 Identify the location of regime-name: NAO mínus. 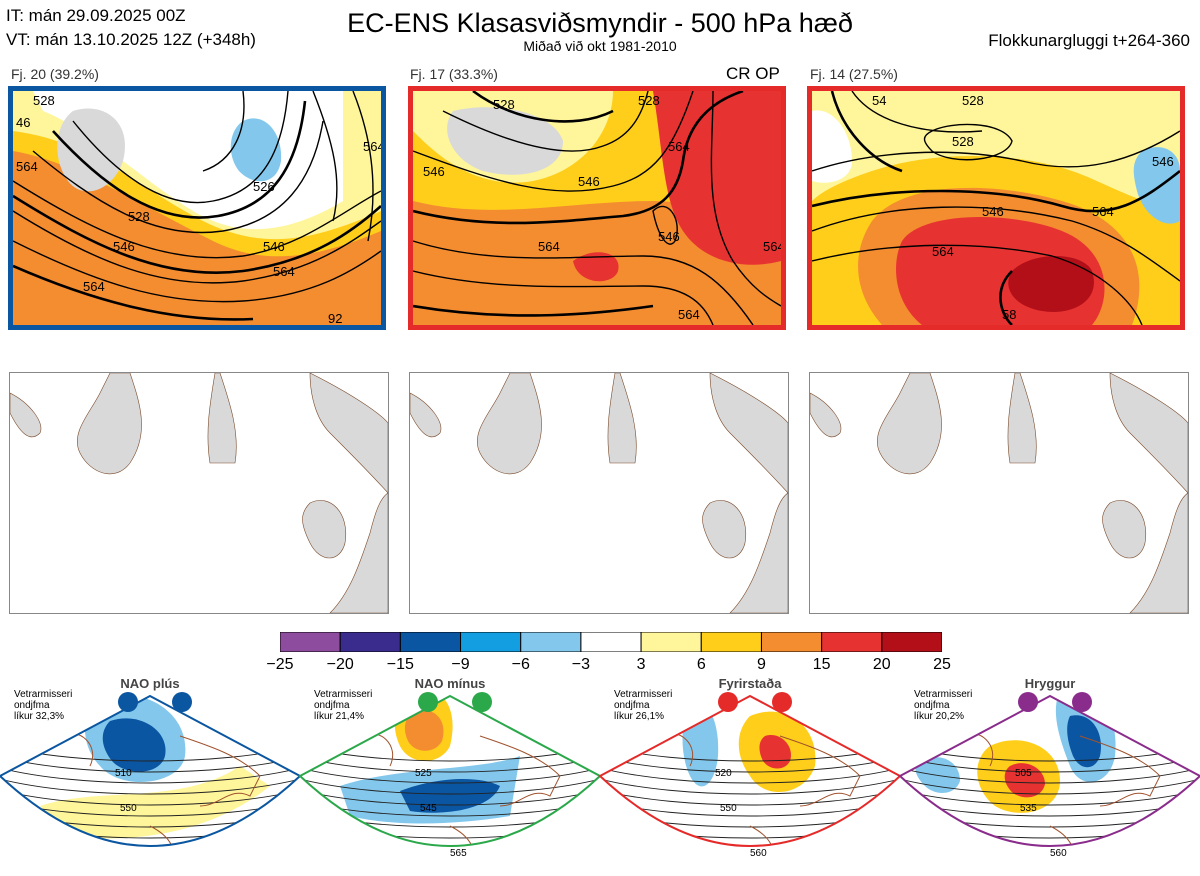
(450, 683).